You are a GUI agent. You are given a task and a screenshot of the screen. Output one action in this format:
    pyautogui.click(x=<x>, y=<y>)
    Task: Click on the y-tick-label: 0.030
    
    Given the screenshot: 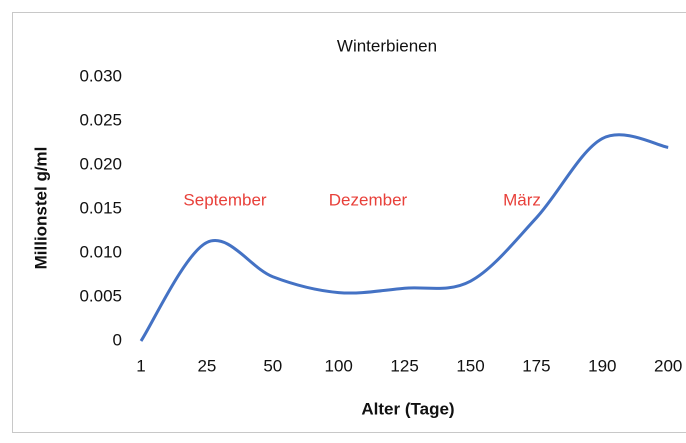 What is the action you would take?
    pyautogui.click(x=100, y=75)
    